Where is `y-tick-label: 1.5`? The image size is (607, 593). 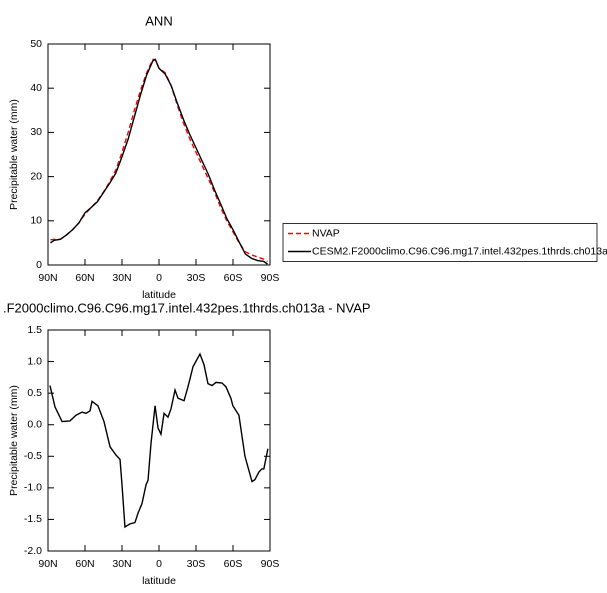
y-tick-label: 1.5 is located at coordinates (34, 330).